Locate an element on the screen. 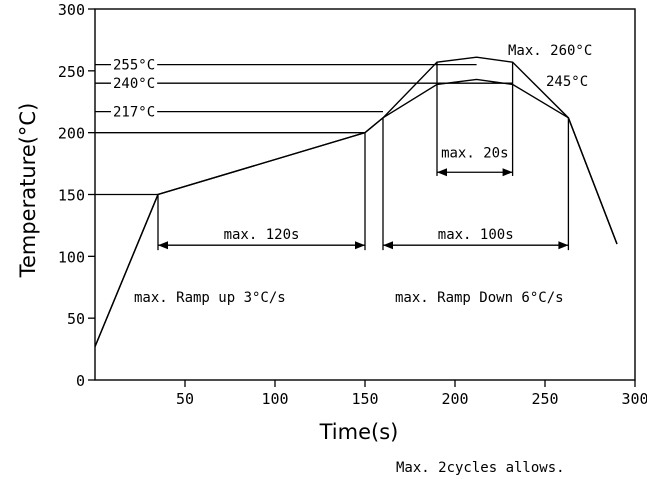  y-tick-label: 150 is located at coordinates (71, 196).